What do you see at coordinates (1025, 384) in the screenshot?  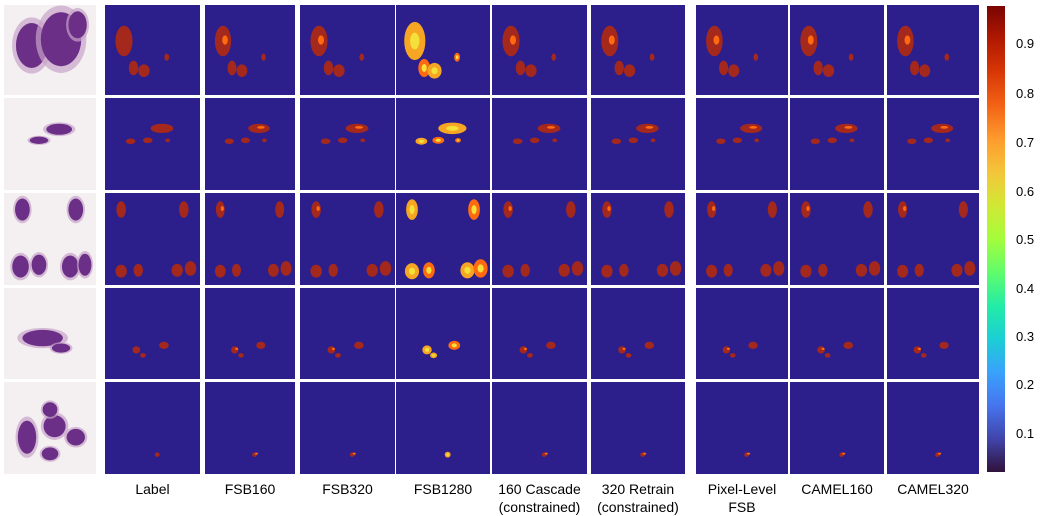 I see `colorbar-tick: 0.2` at bounding box center [1025, 384].